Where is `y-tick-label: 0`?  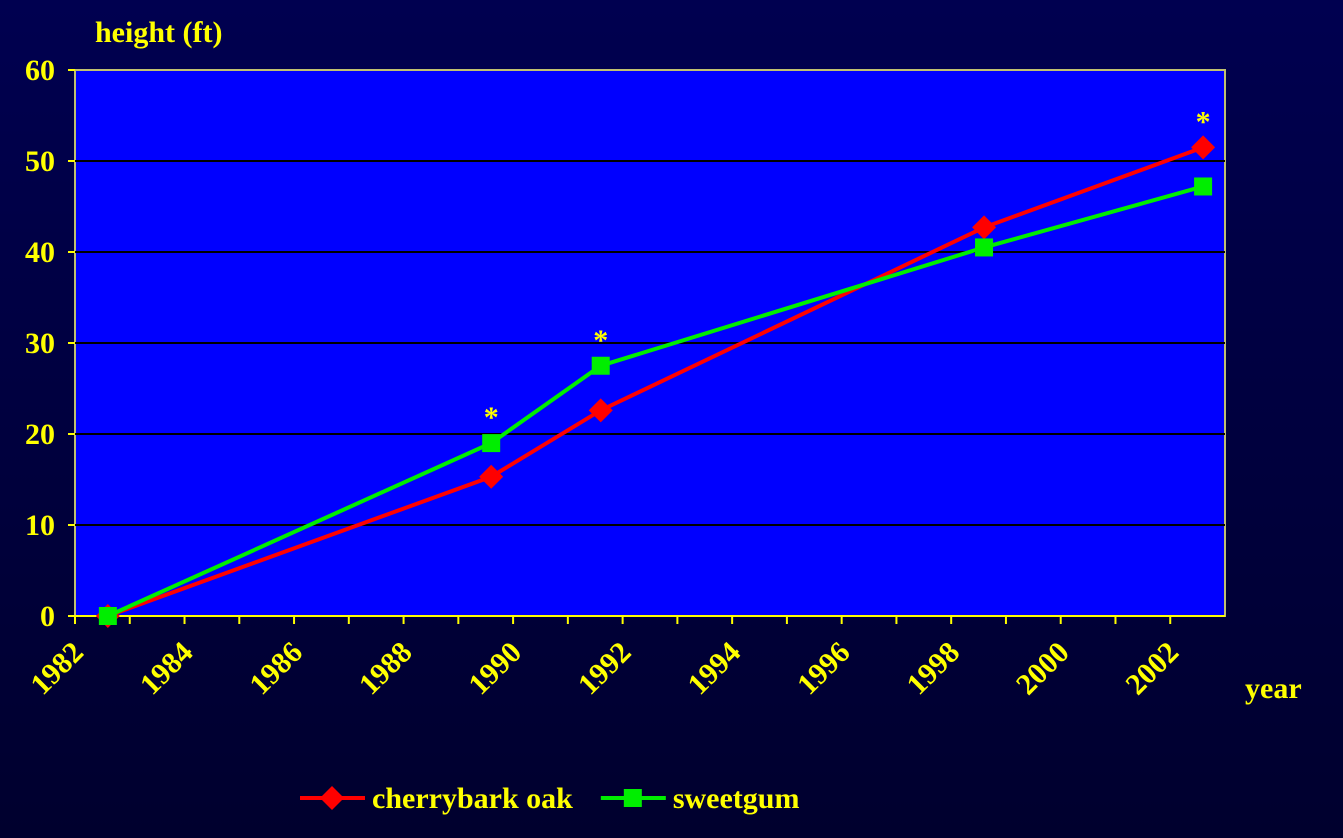
y-tick-label: 0 is located at coordinates (47, 616).